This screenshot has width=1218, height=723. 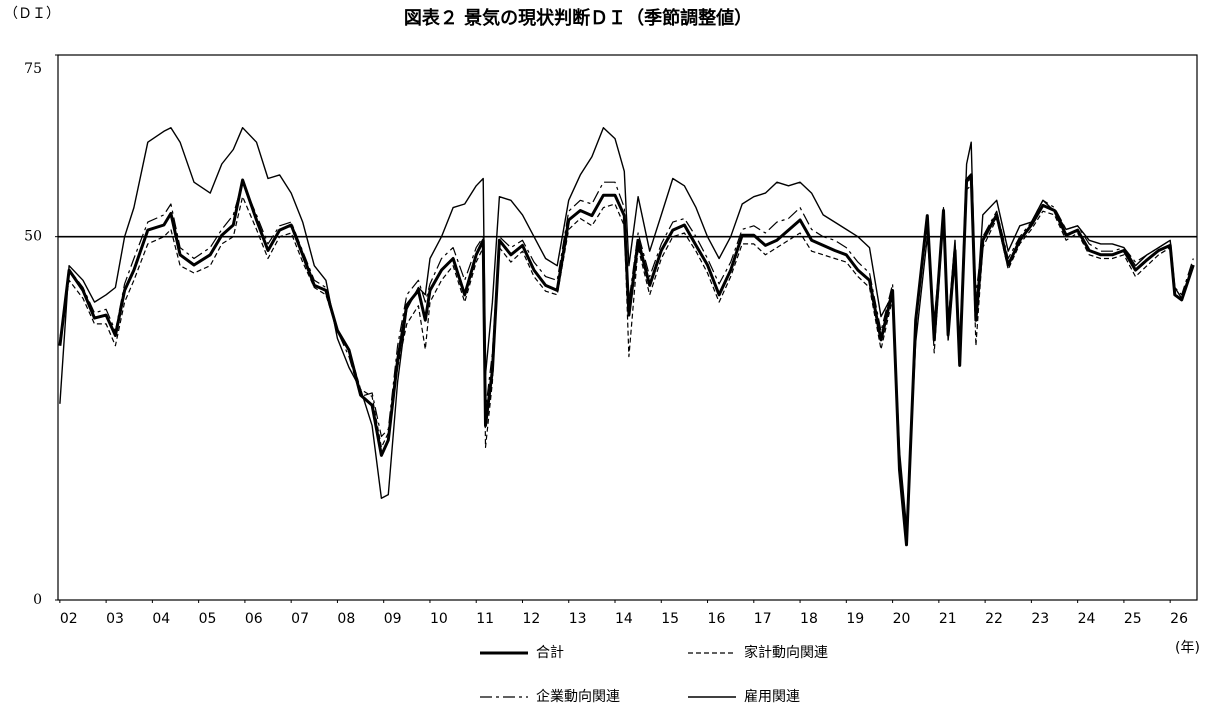 I want to click on x-tick-label: 08, so click(x=346, y=619).